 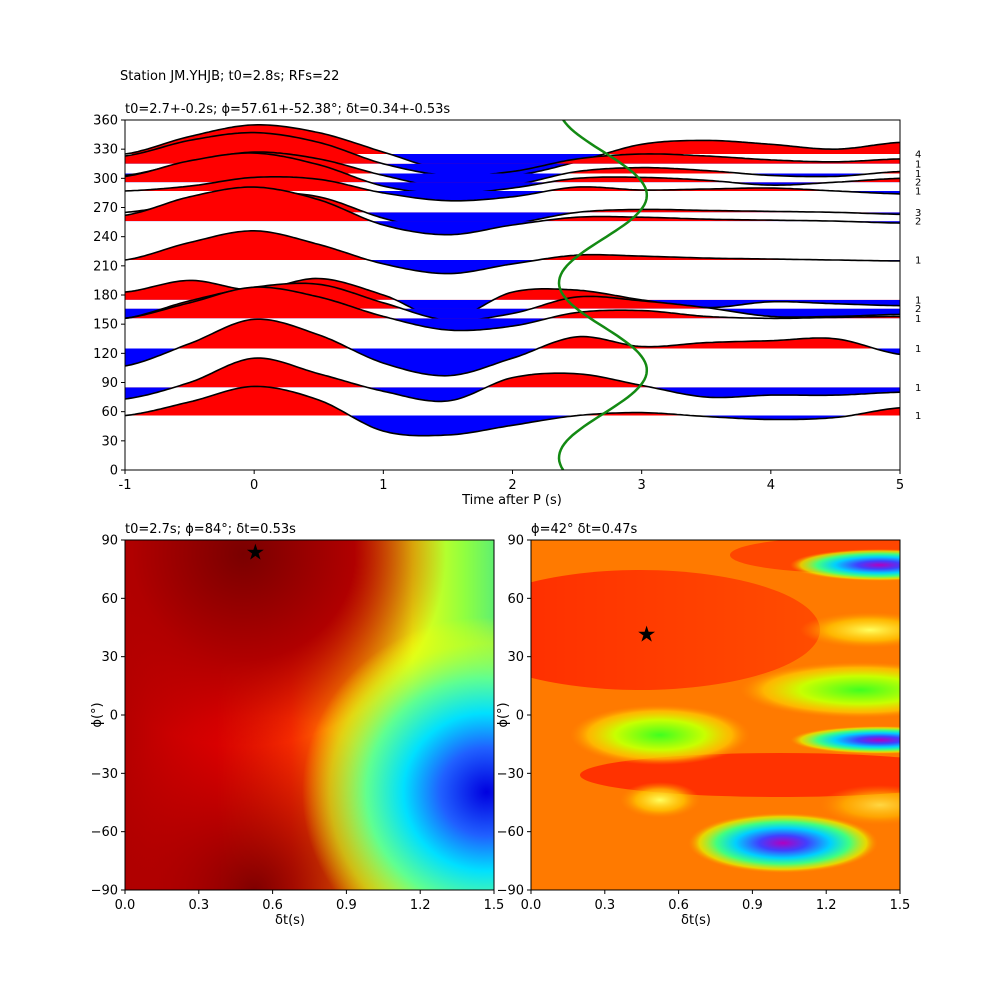 I want to click on fast-axis-sine-curve, so click(x=603, y=295).